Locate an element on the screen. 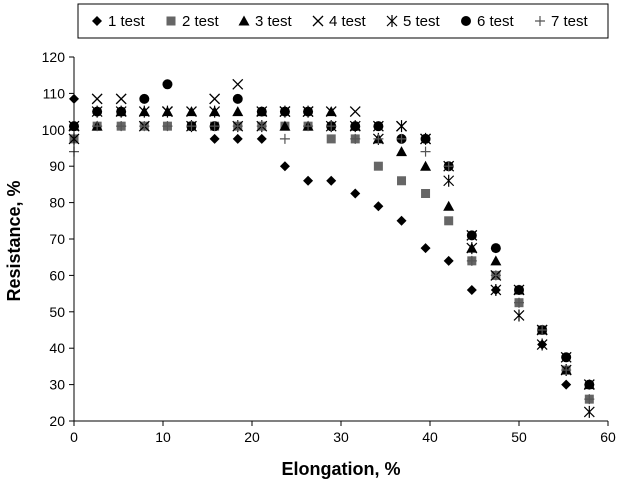 This screenshot has width=619, height=483. legend-entry: 2 test is located at coordinates (193, 21).